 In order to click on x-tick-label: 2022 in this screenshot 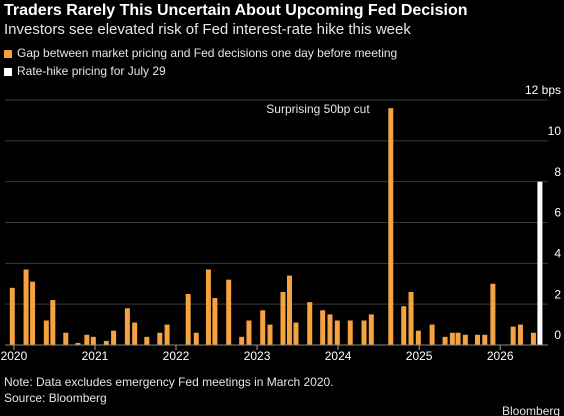, I will do `click(176, 356)`.